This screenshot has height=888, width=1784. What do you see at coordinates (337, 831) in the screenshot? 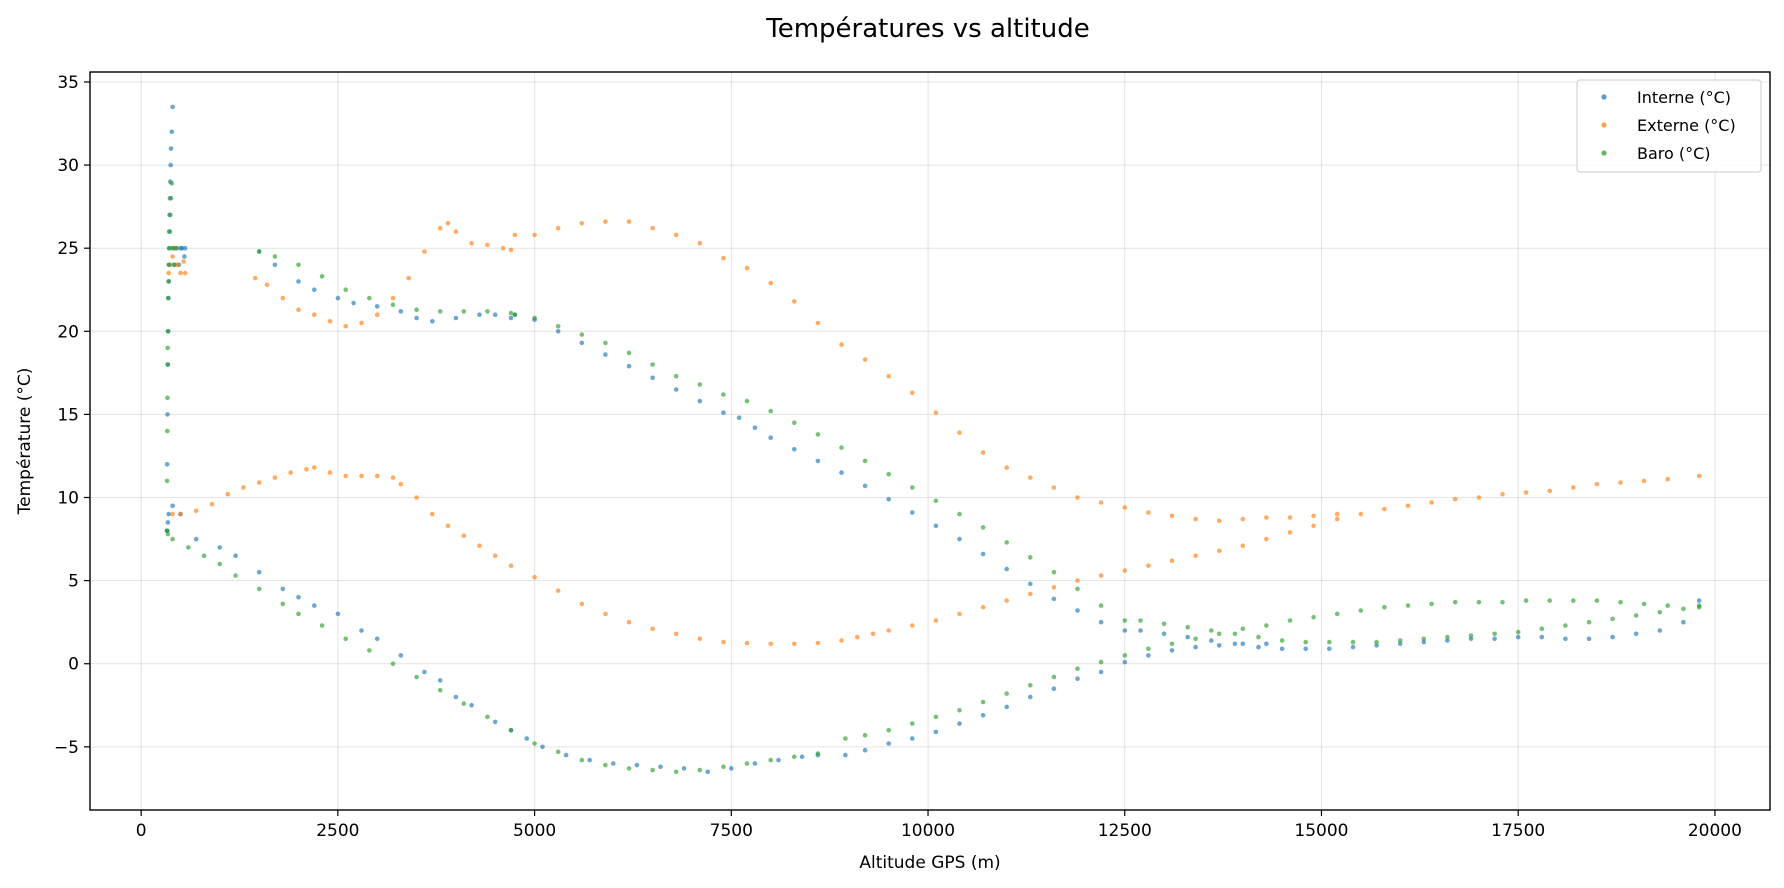
I see `x-tick-label: 2500` at bounding box center [337, 831].